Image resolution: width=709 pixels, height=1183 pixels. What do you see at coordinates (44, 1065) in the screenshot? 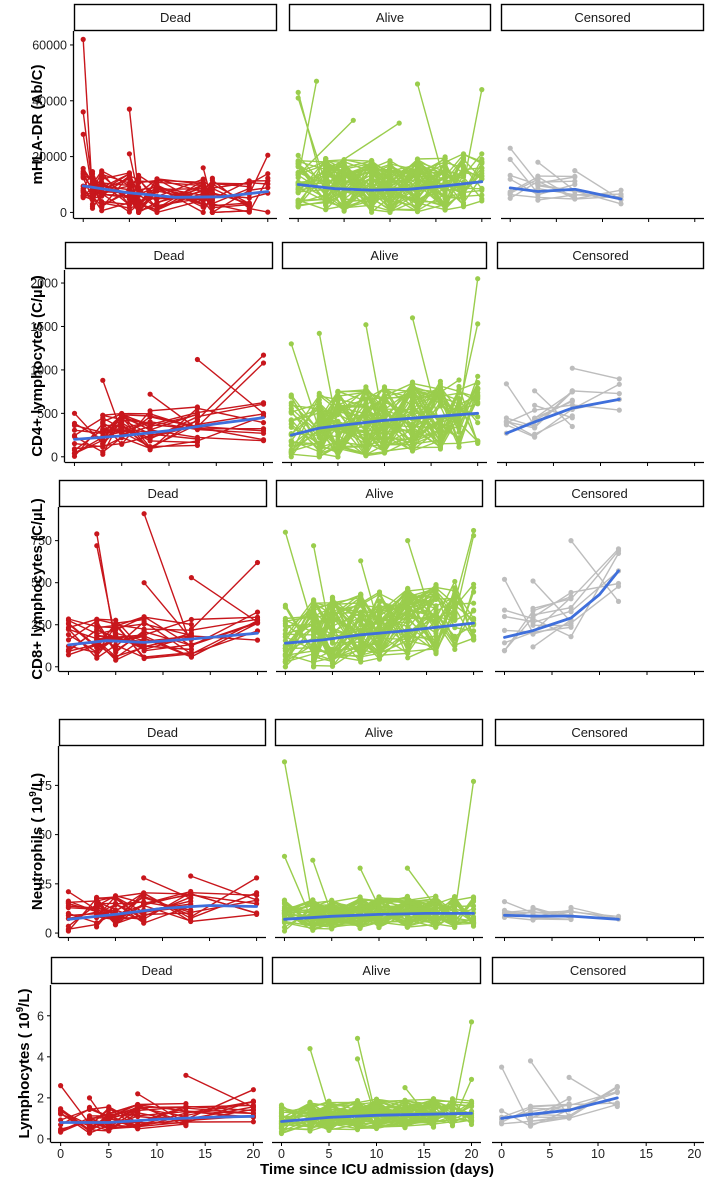
I see `y-axis: 0 2 4 6` at bounding box center [44, 1065].